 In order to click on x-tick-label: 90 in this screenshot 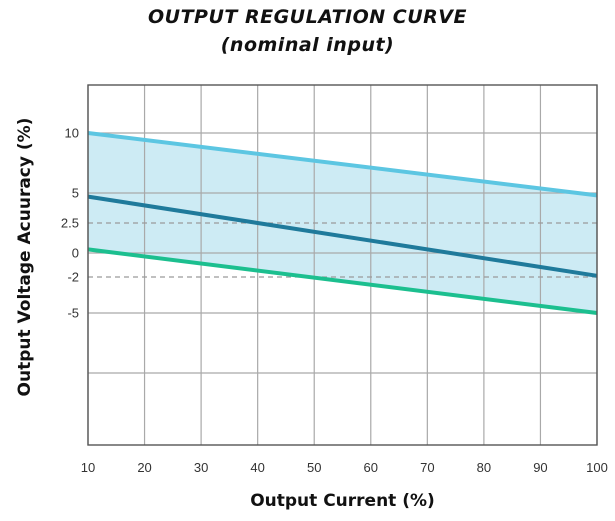, I will do `click(540, 467)`.